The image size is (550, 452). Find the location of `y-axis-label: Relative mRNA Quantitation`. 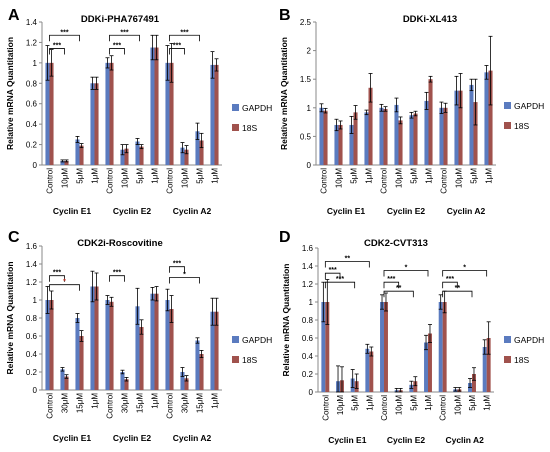

y-axis-label: Relative mRNA Quantitation is located at coordinates (286, 319).